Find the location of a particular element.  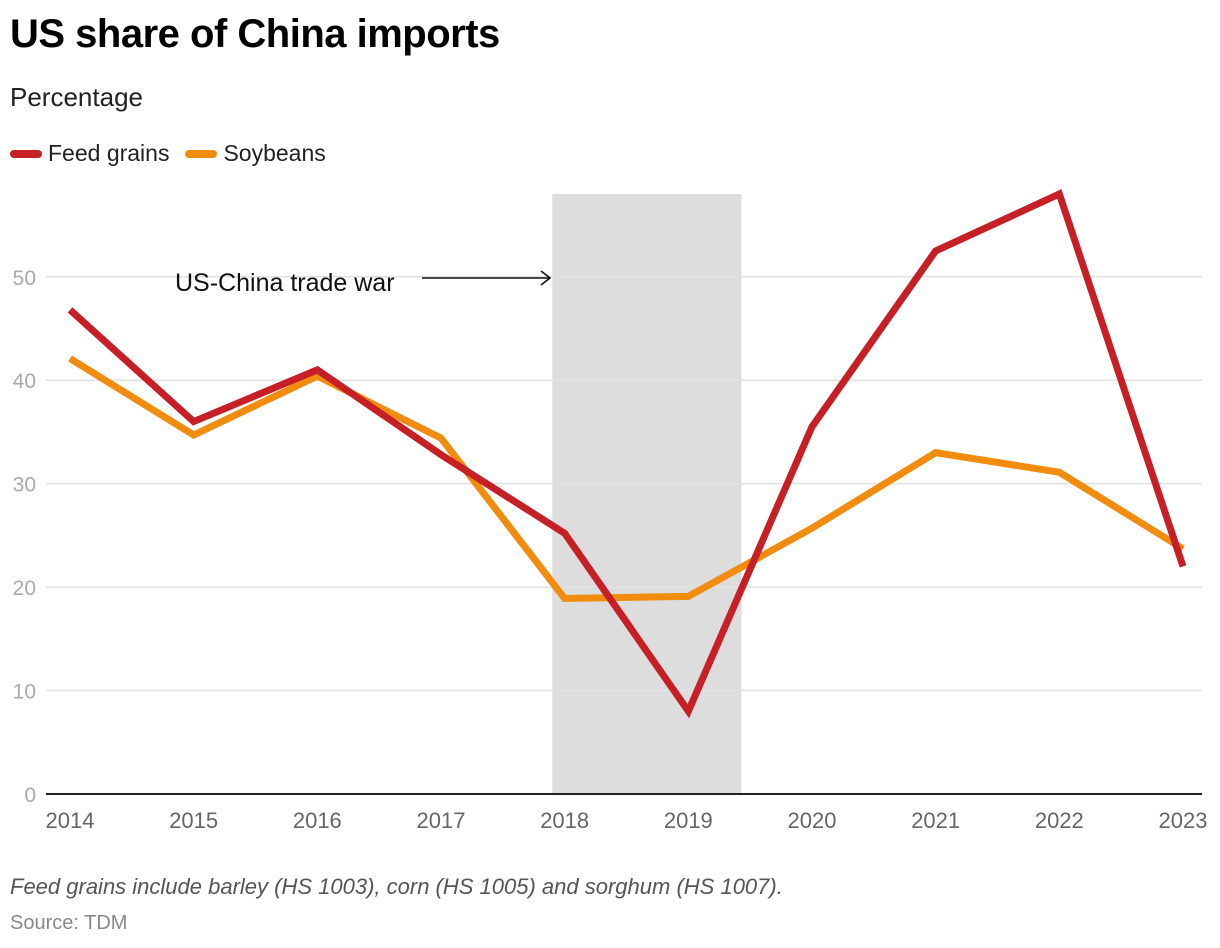

chart-subtitle: Percentage is located at coordinates (76, 97).